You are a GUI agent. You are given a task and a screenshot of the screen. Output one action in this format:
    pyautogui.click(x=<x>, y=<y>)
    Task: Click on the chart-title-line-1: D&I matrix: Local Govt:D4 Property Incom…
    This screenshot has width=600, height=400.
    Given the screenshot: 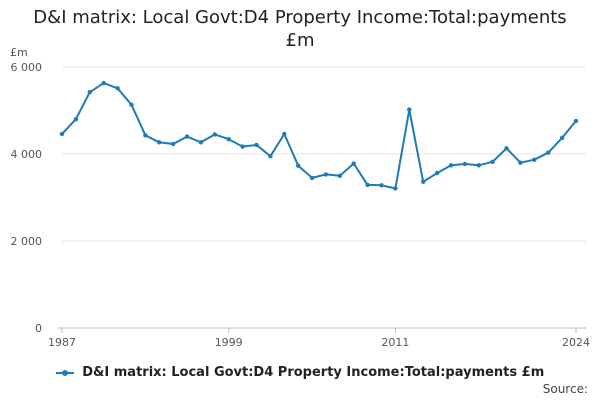 What is the action you would take?
    pyautogui.click(x=300, y=17)
    